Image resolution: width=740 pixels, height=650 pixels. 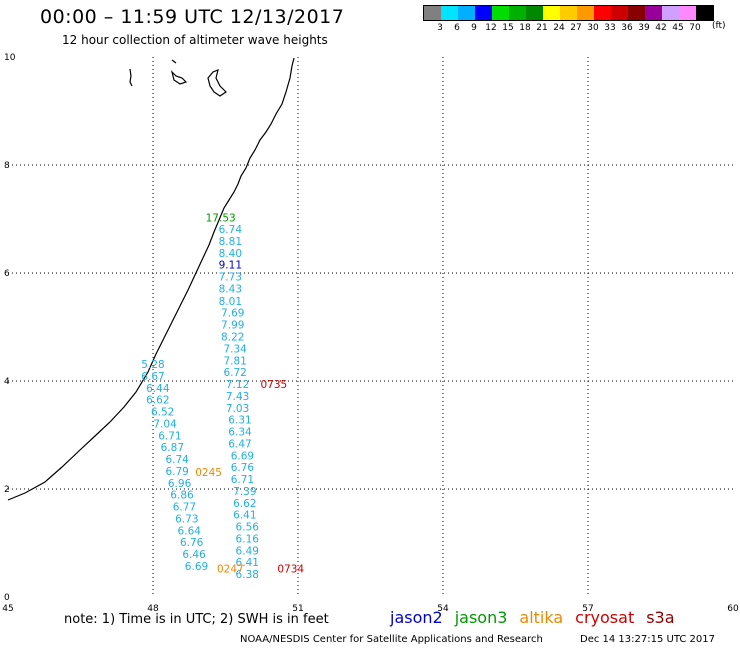 What do you see at coordinates (221, 219) in the screenshot?
I see `wave-height-value: 17.53` at bounding box center [221, 219].